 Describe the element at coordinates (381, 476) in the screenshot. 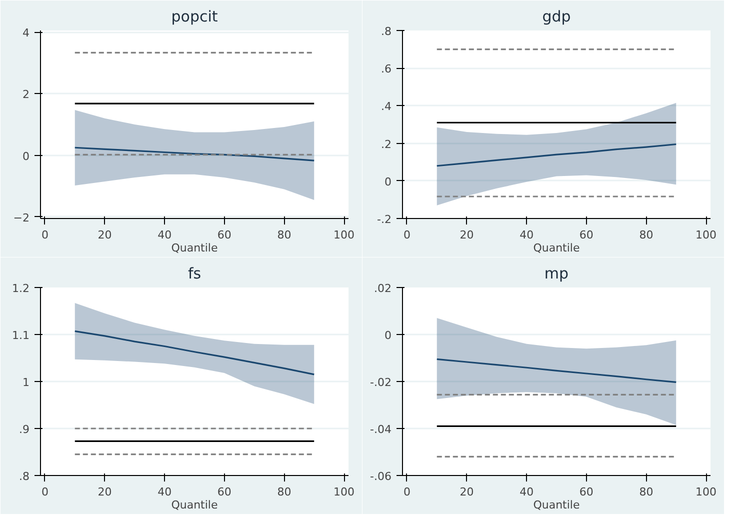

I see `y-tick-label: -.06` at that location.